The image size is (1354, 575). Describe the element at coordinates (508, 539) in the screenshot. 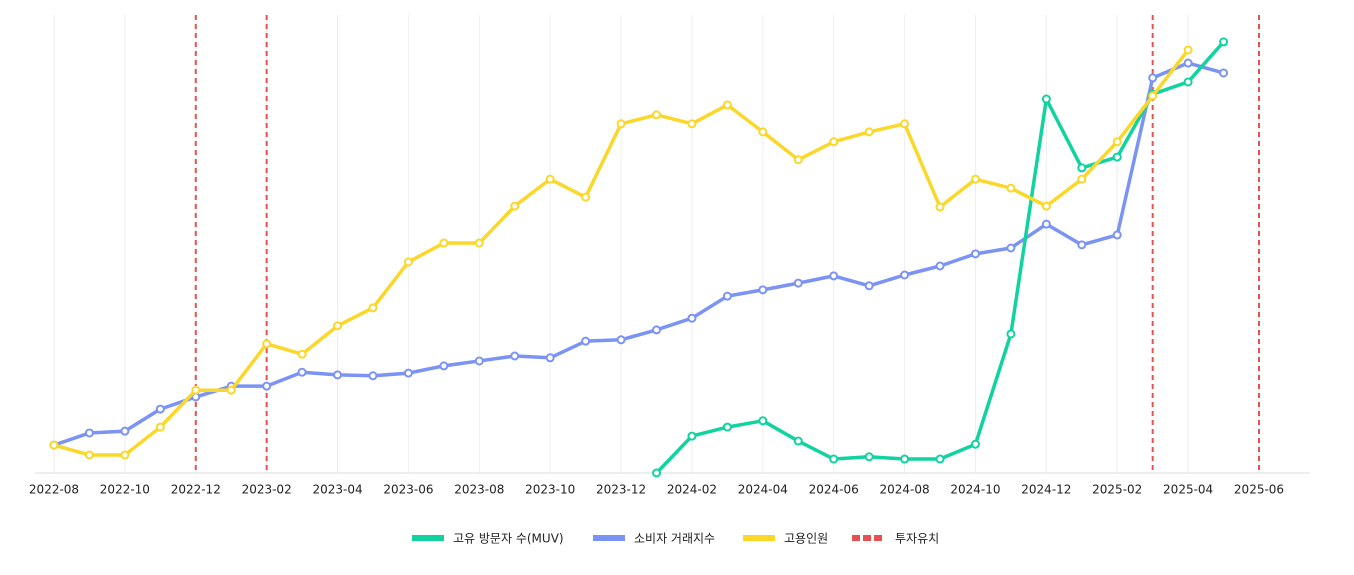

I see `legend-label: 고유 방문자 수(MUV)` at that location.